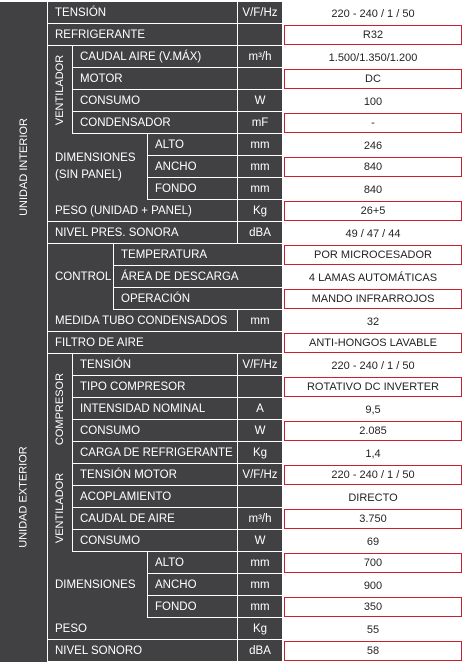  I want to click on row-label: INTENSIDAD NOMINAL, so click(155, 408).